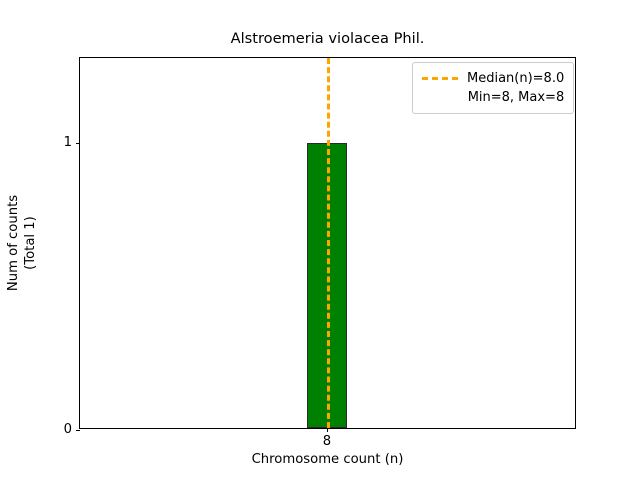  I want to click on median-line, so click(328, 243).